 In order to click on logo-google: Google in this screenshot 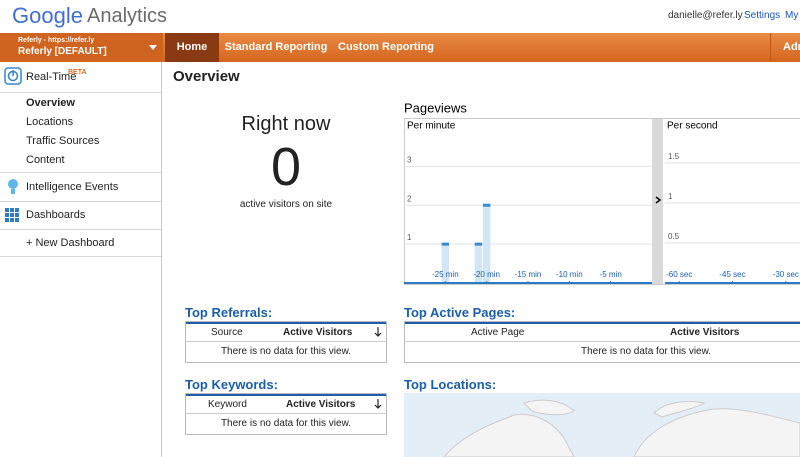, I will do `click(47, 15)`.